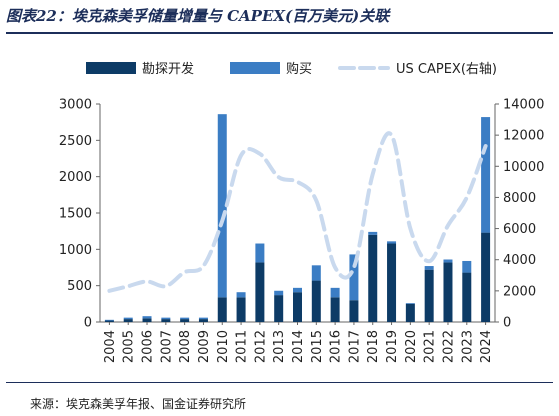  Describe the element at coordinates (519, 198) in the screenshot. I see `right-tick-label: 8000` at that location.